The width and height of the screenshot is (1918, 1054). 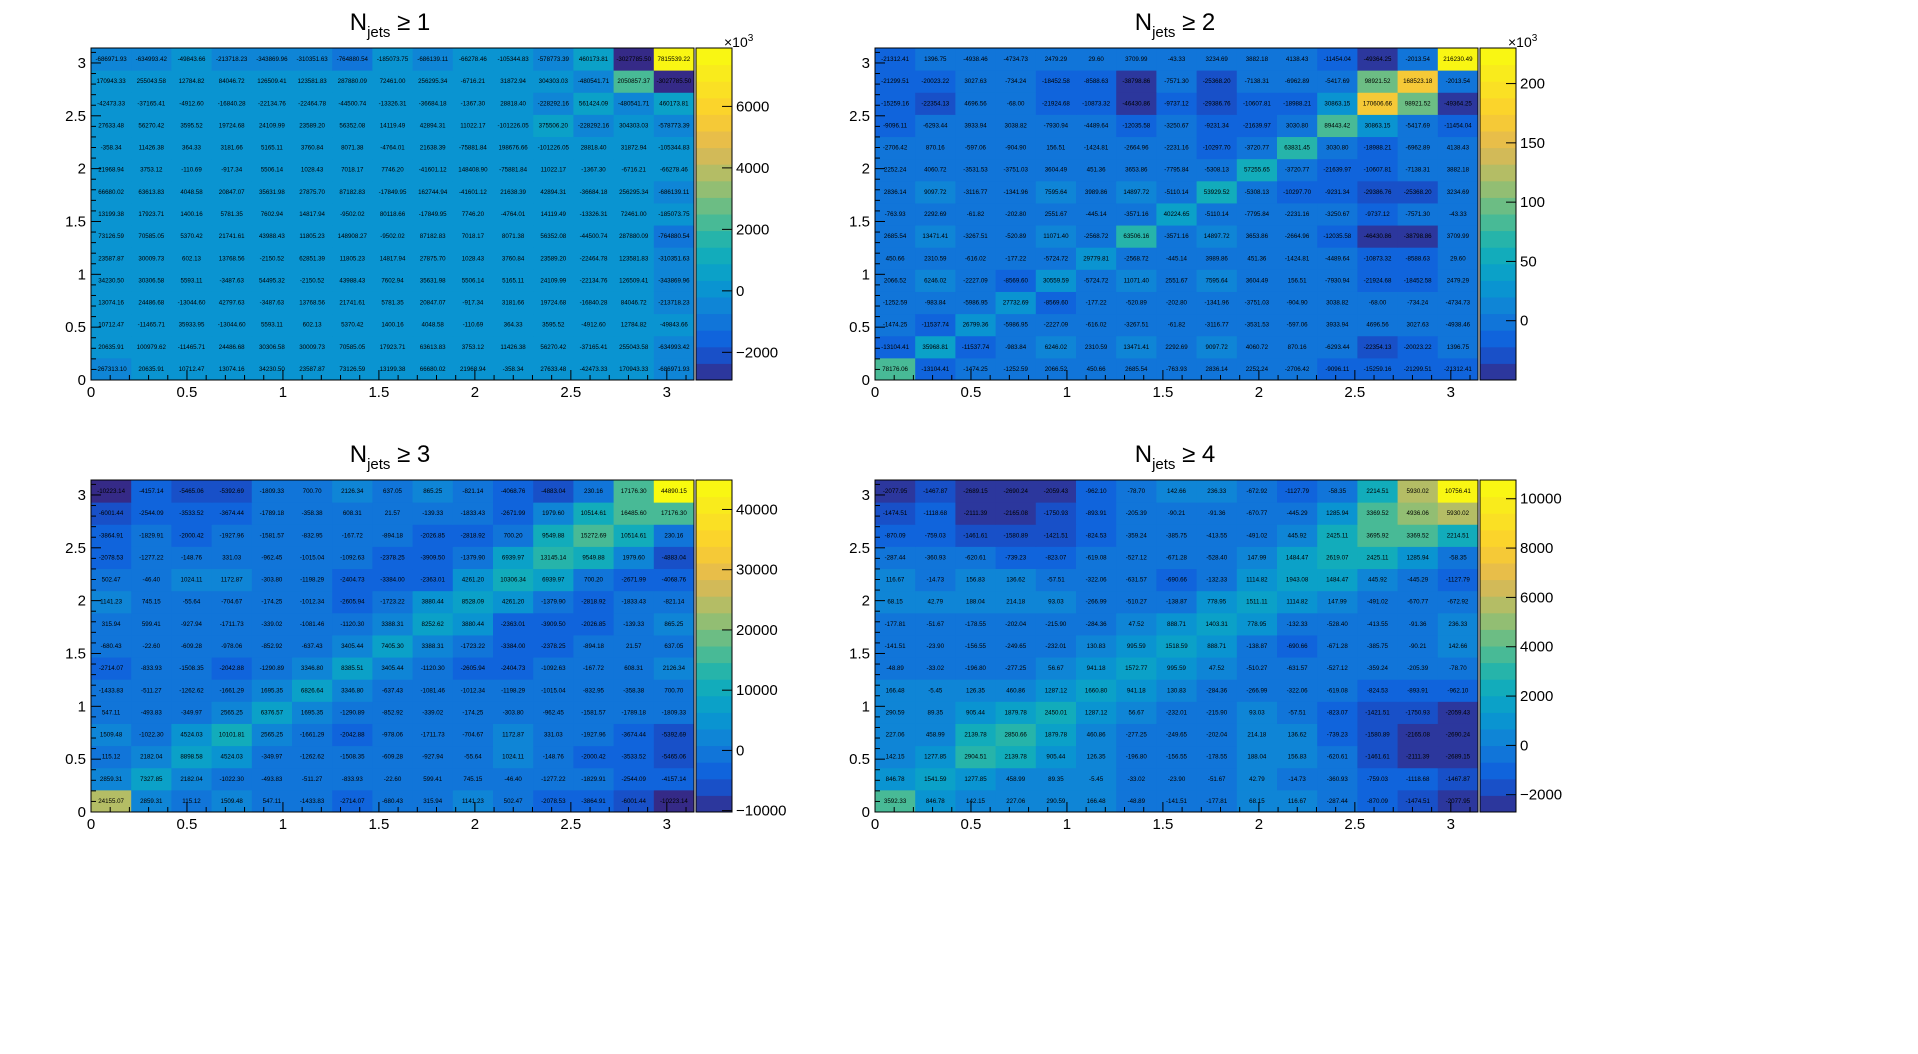 What do you see at coordinates (674, 712) in the screenshot?
I see `cell-value-label: -1809.33` at bounding box center [674, 712].